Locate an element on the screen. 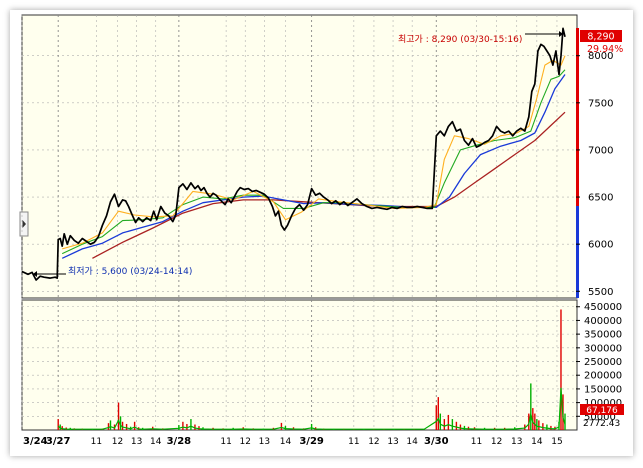  volume-ma-line is located at coordinates (311, 408).